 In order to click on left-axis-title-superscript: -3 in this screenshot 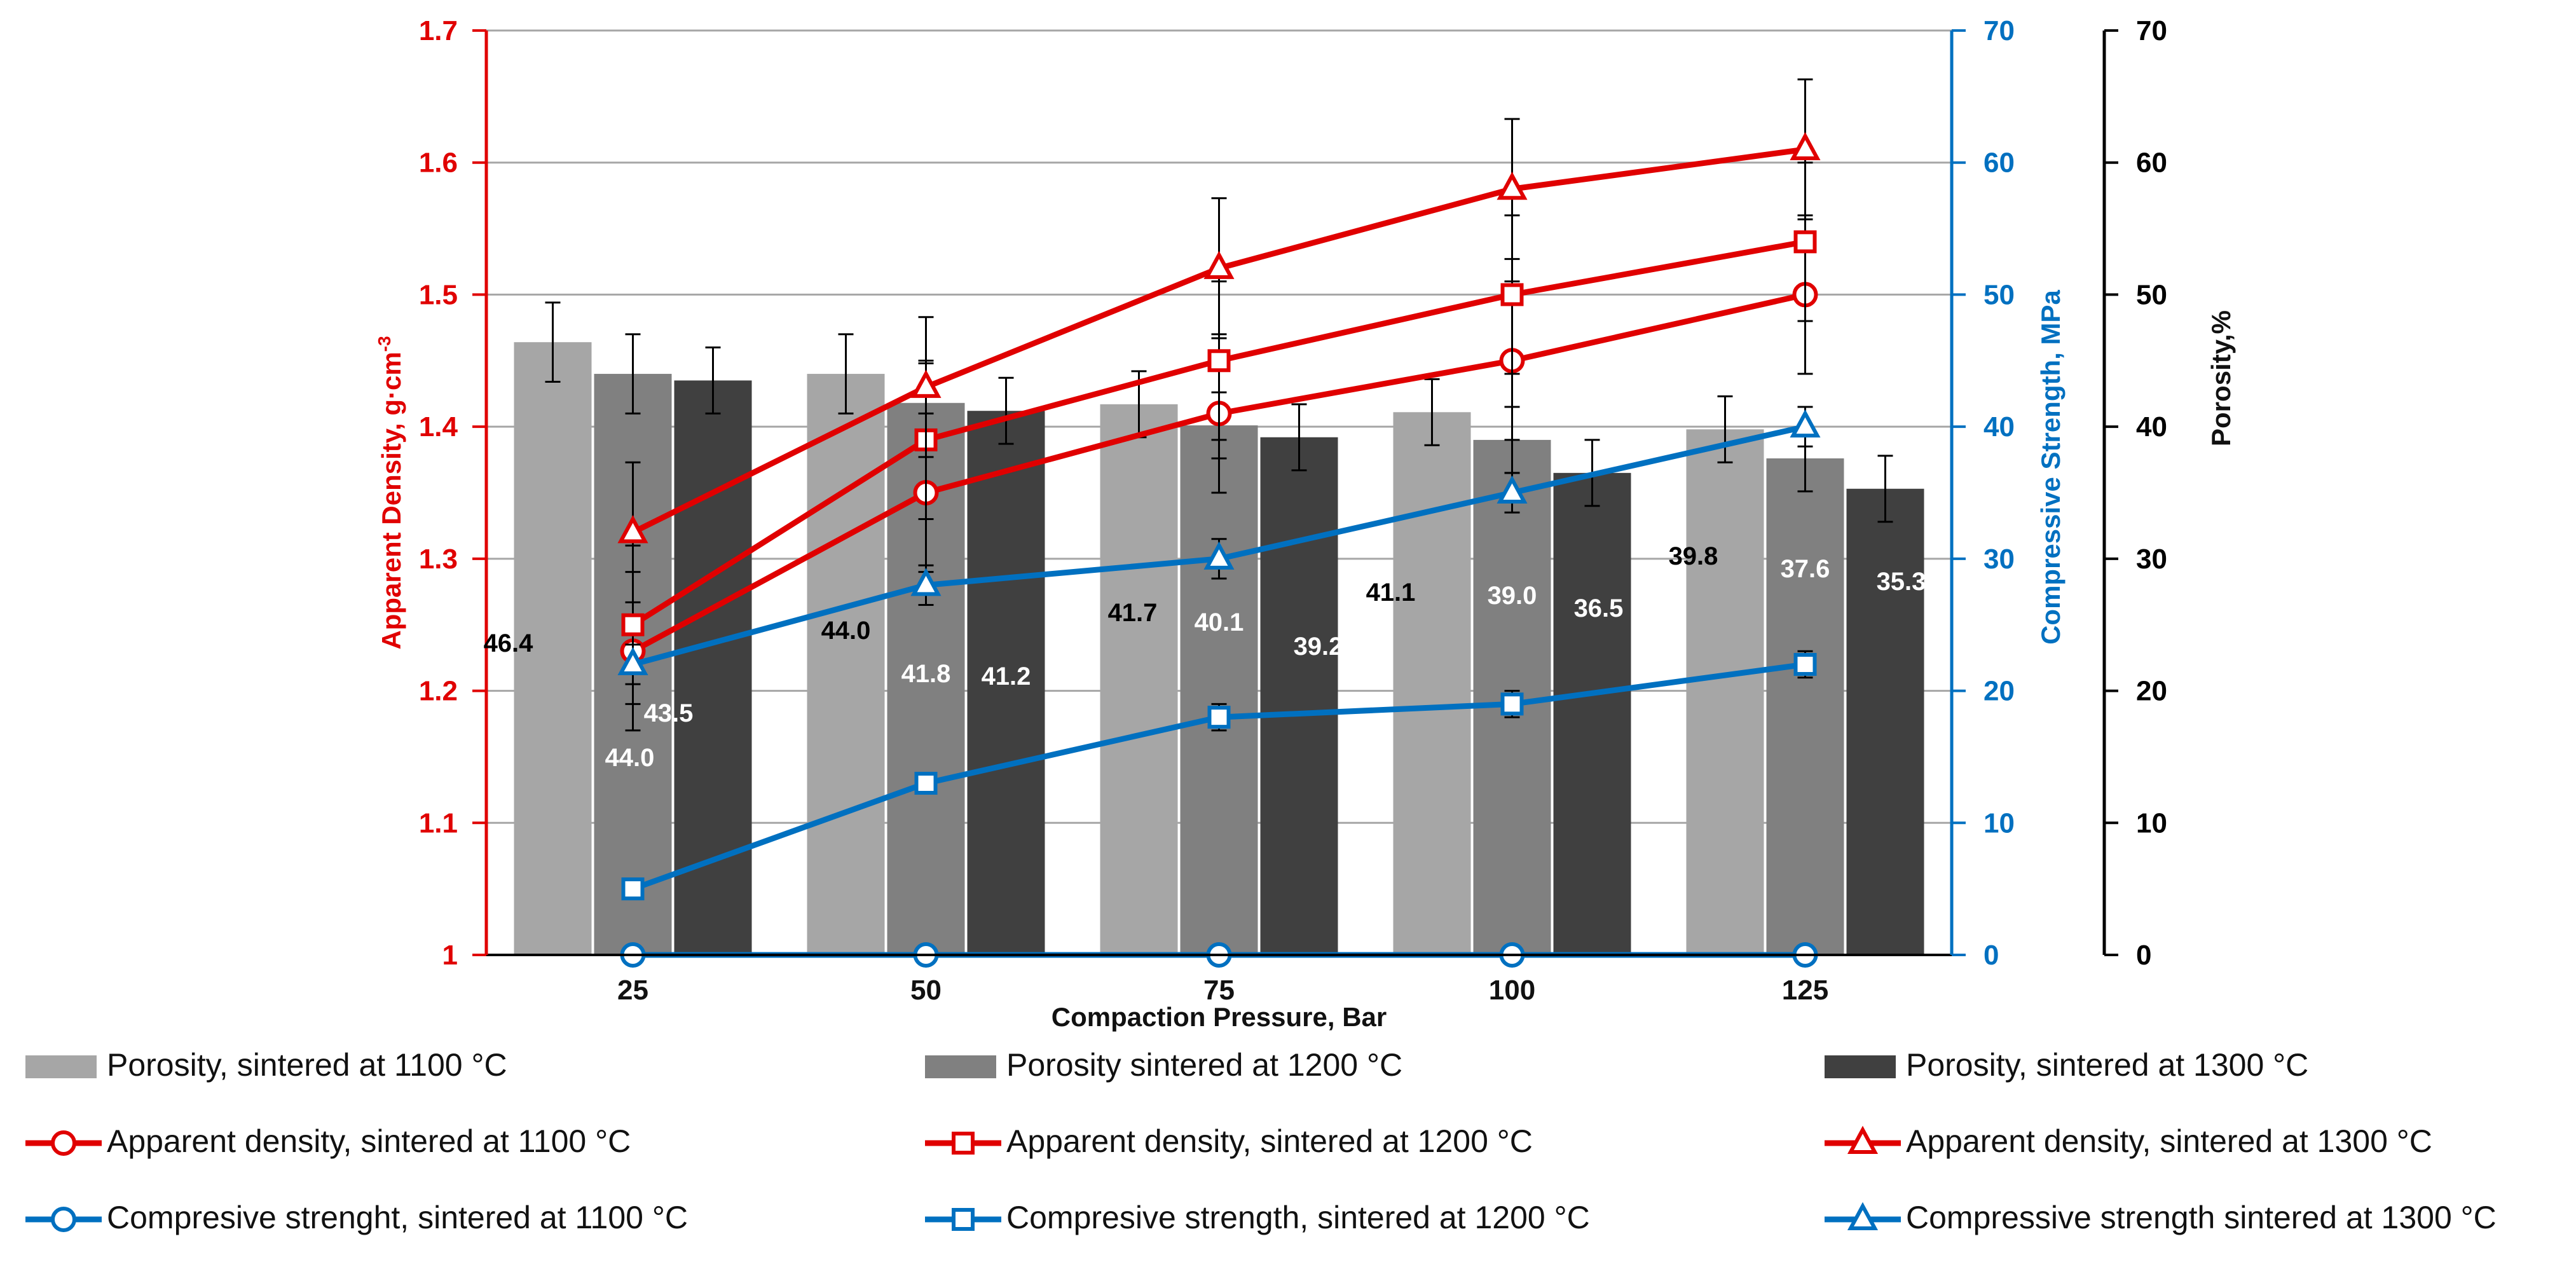, I will do `click(384, 344)`.